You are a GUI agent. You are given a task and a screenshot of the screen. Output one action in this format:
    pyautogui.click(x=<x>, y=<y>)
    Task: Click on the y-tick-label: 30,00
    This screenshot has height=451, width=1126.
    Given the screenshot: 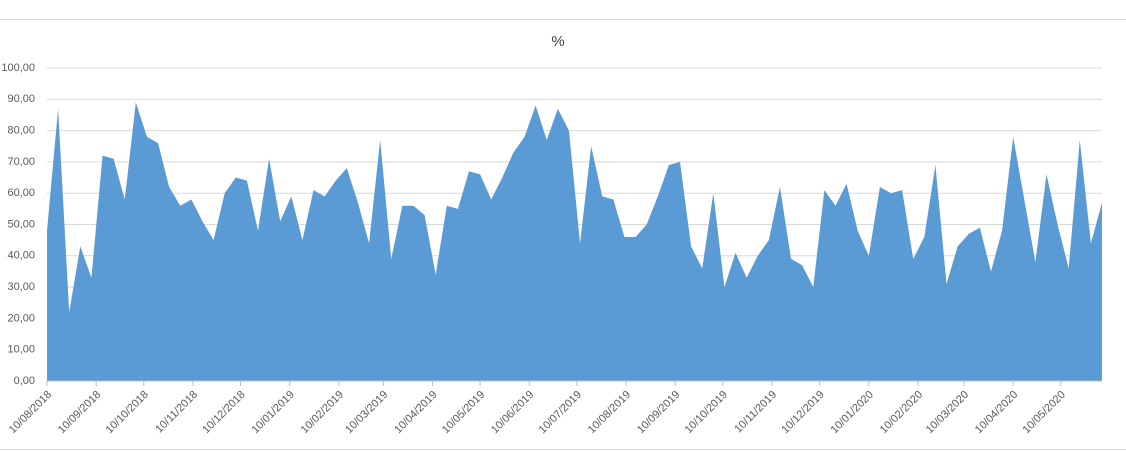 What is the action you would take?
    pyautogui.click(x=21, y=287)
    